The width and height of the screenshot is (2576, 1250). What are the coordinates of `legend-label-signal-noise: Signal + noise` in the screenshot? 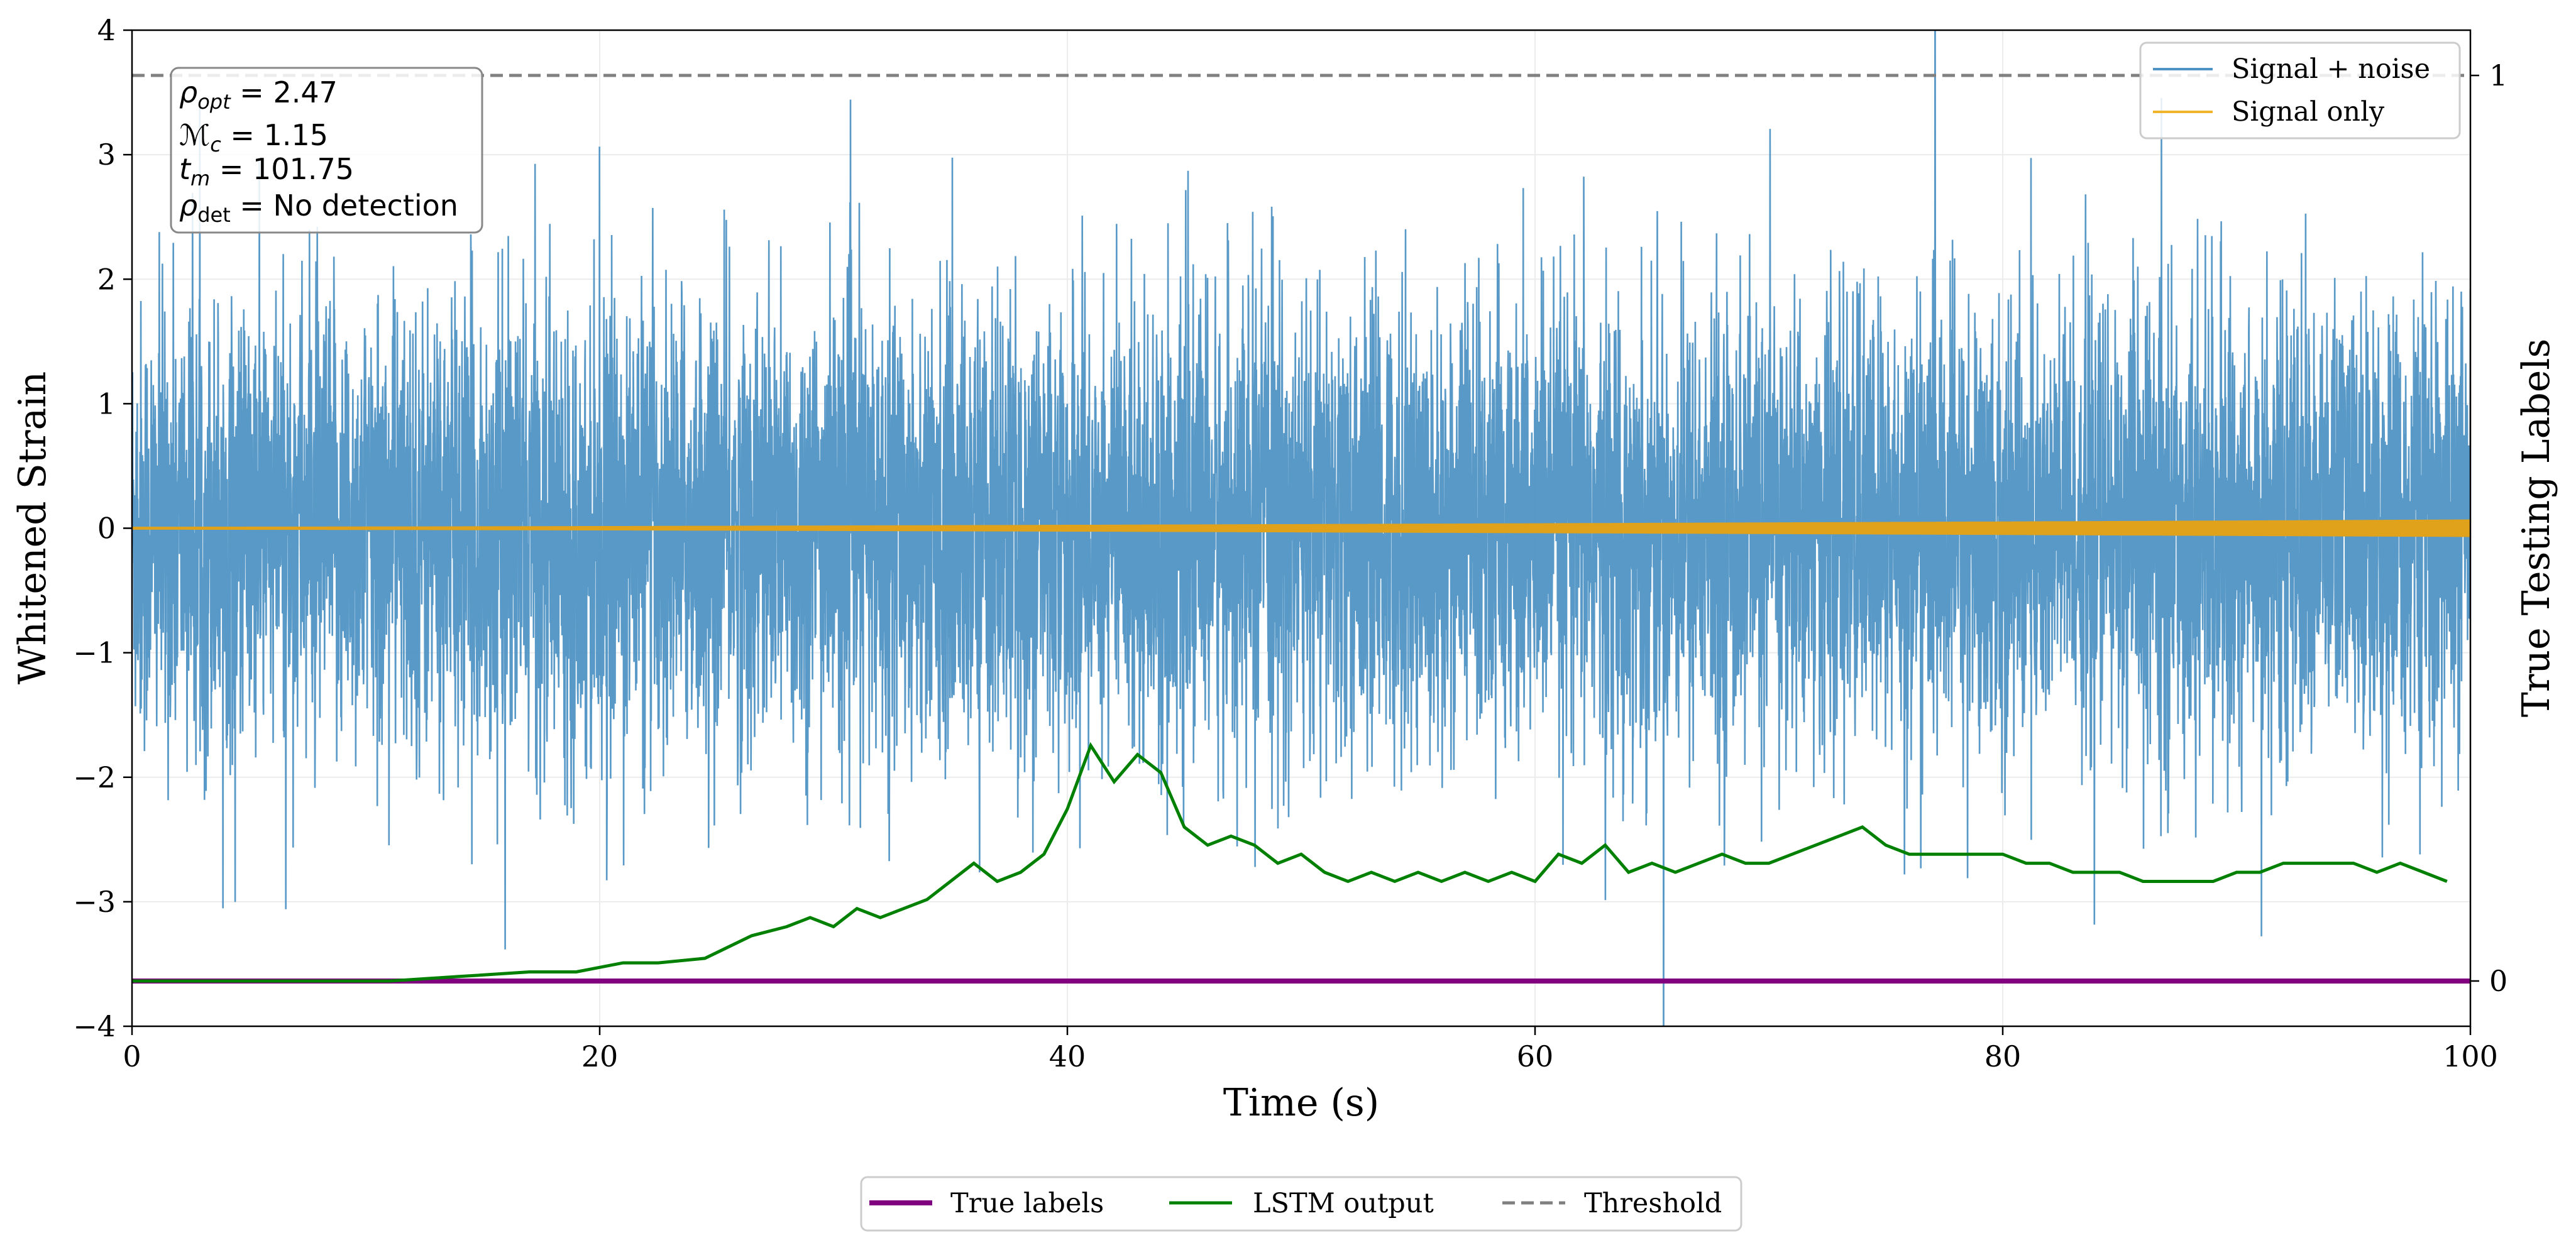 It's located at (2331, 69).